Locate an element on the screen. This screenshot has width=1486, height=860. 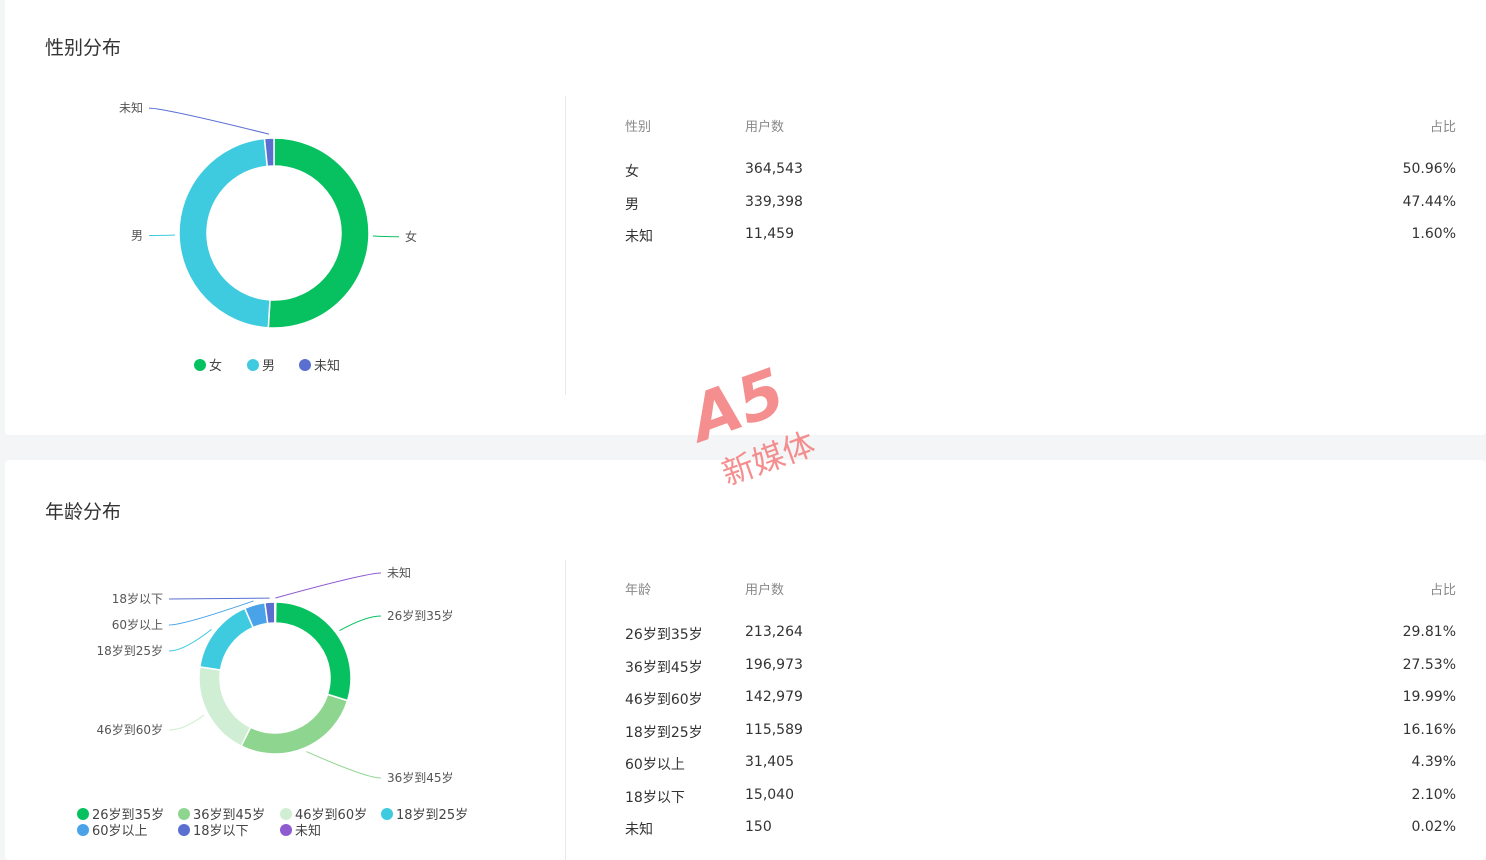
percent-cell: 27.53% is located at coordinates (1429, 664).